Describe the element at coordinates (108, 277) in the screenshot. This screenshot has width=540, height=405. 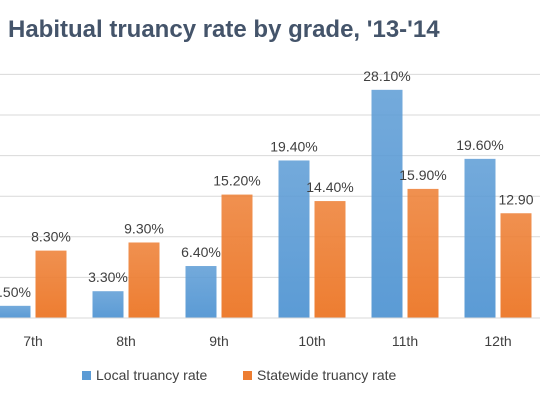
I see `data-label-local-truancy-rate-8th: 3.30%` at that location.